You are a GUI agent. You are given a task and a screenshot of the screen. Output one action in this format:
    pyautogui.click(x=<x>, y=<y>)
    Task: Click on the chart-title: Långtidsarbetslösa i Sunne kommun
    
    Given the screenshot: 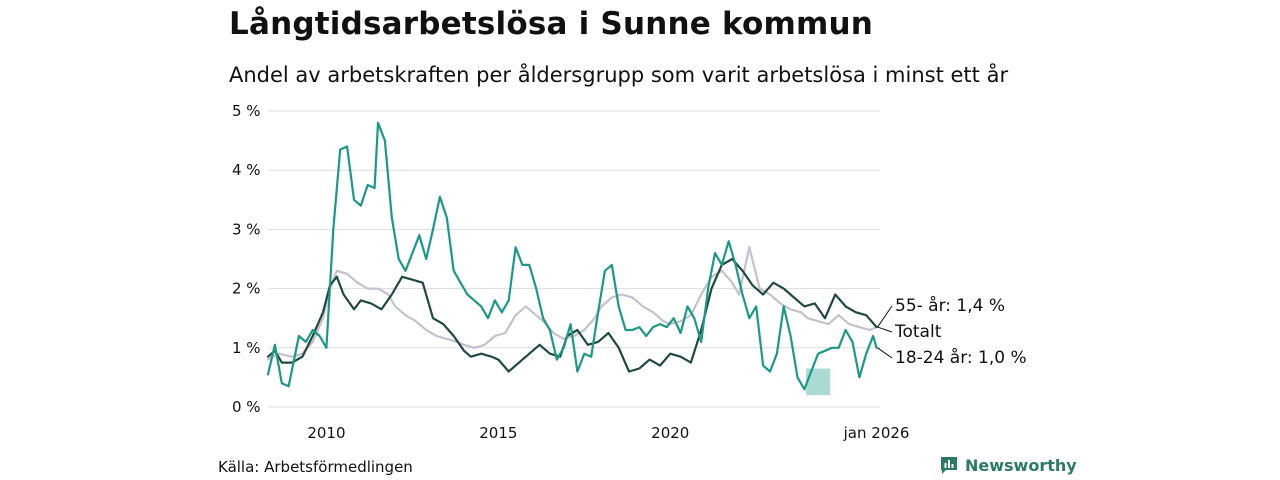 What is the action you would take?
    pyautogui.click(x=551, y=24)
    